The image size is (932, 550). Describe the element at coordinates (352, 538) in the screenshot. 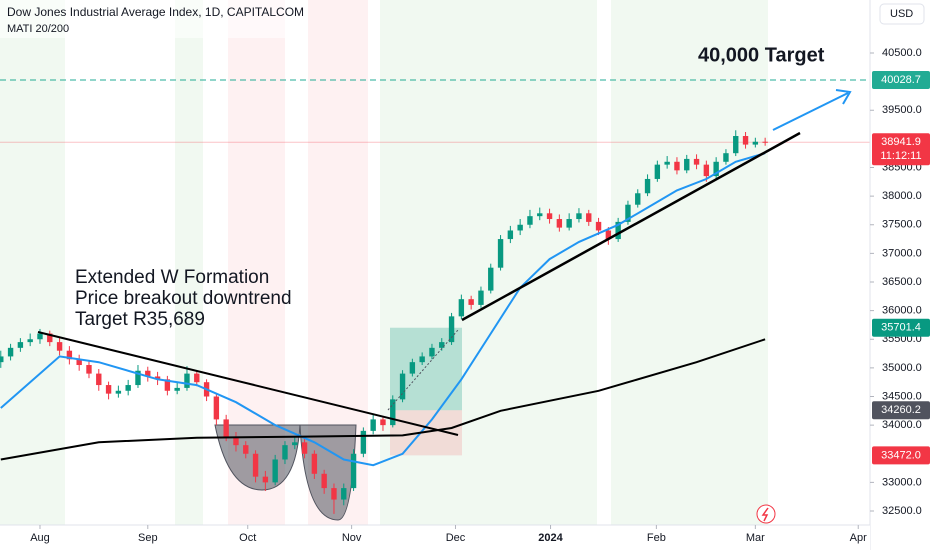

I see `x-tick-label: Nov` at that location.